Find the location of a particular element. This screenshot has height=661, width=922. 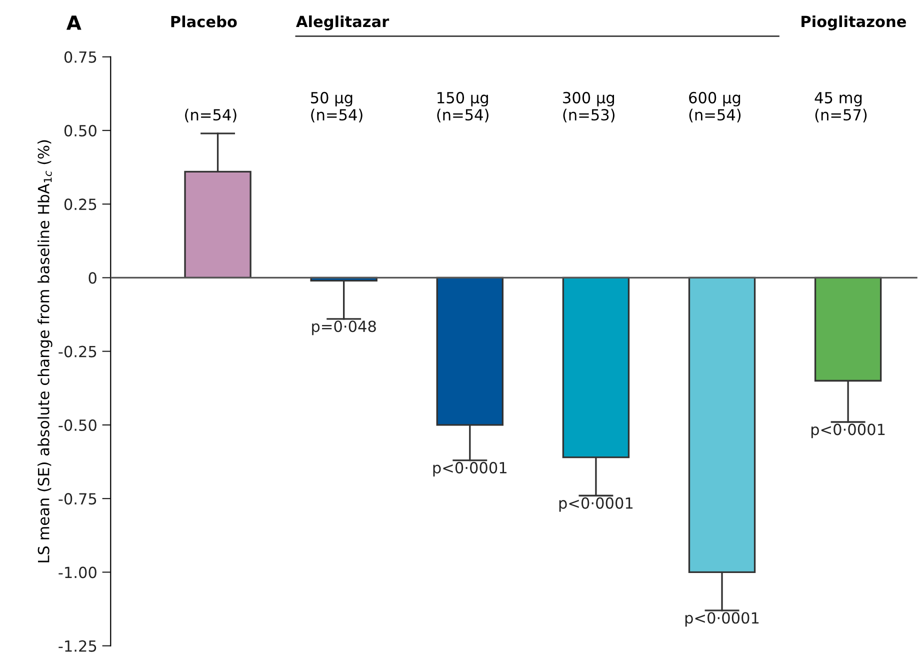

x-tick-label: (n=54) is located at coordinates (210, 115).